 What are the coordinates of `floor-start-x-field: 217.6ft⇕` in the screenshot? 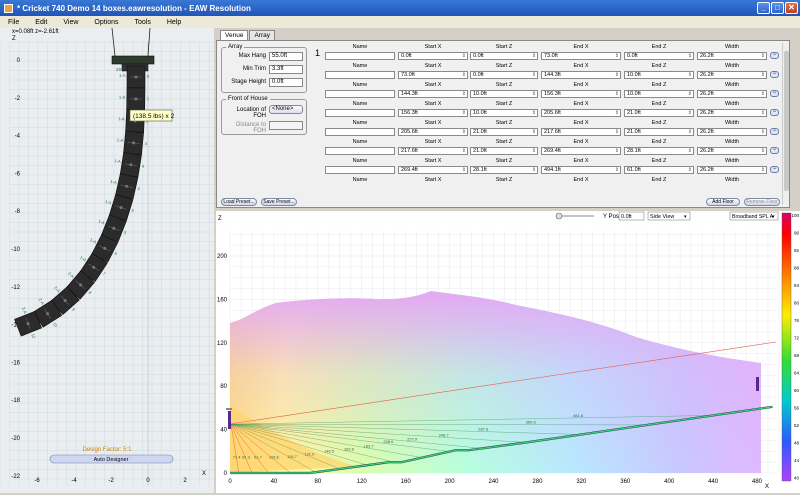 It's located at (433, 151).